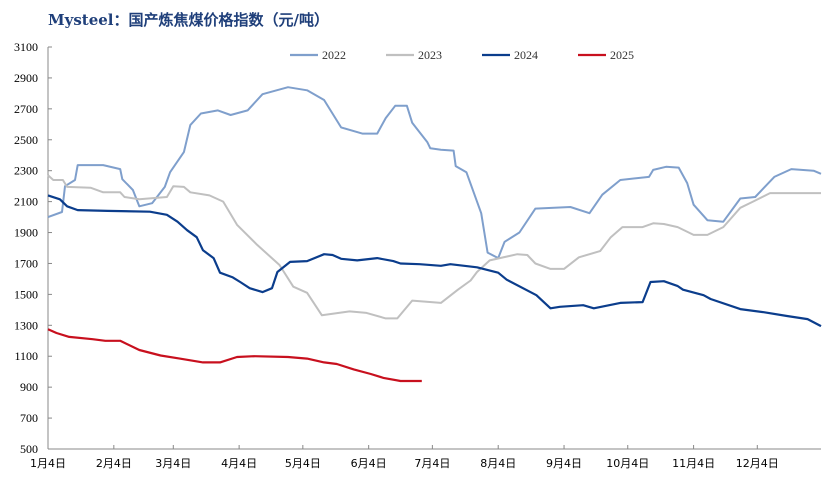 The width and height of the screenshot is (837, 483). What do you see at coordinates (564, 463) in the screenshot?
I see `x-tick-label: 9月4日` at bounding box center [564, 463].